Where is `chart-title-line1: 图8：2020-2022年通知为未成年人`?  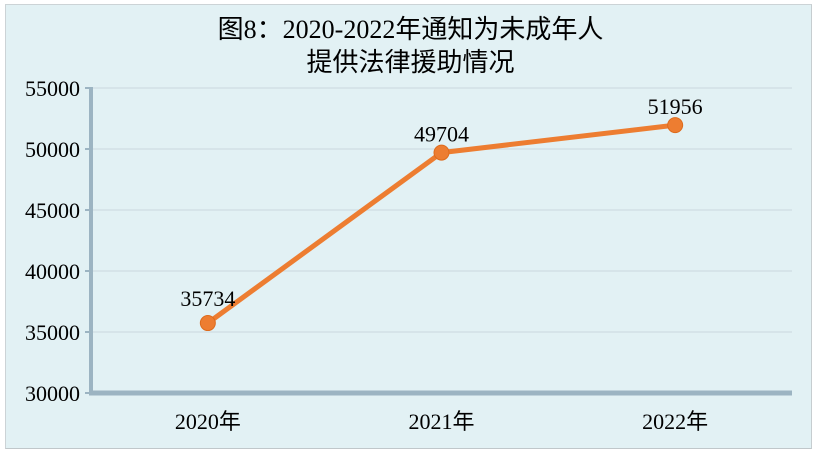
chart-title-line1: 图8：2020-2022年通知为未成年人 is located at coordinates (410, 29).